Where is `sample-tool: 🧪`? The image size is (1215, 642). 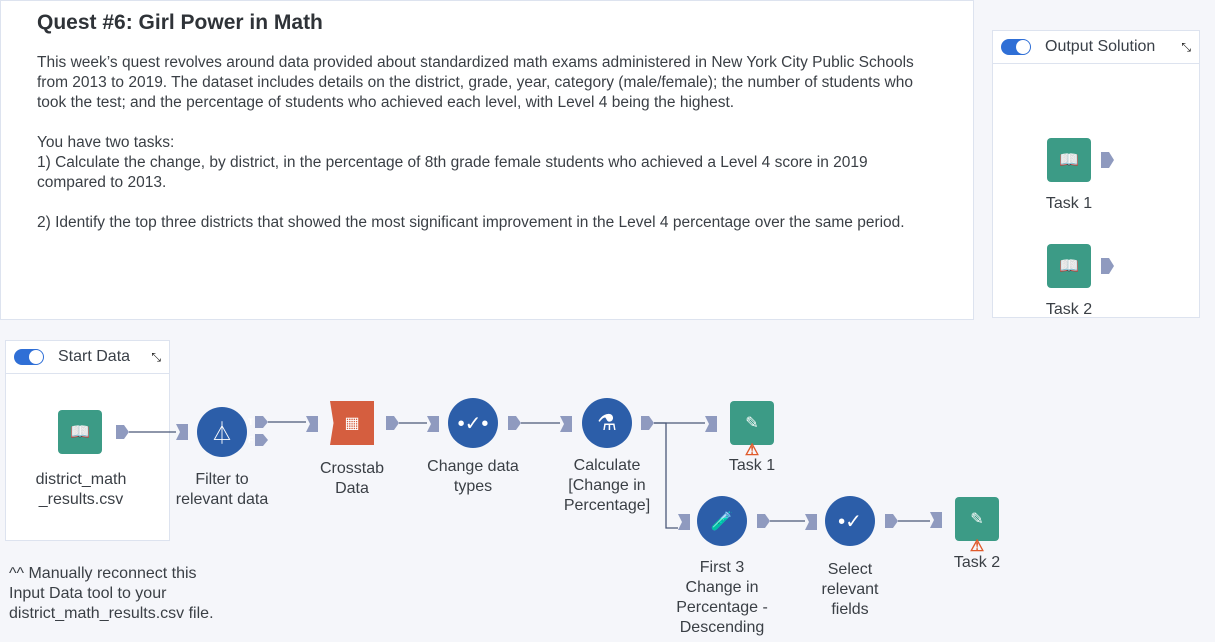 sample-tool: 🧪 is located at coordinates (722, 521).